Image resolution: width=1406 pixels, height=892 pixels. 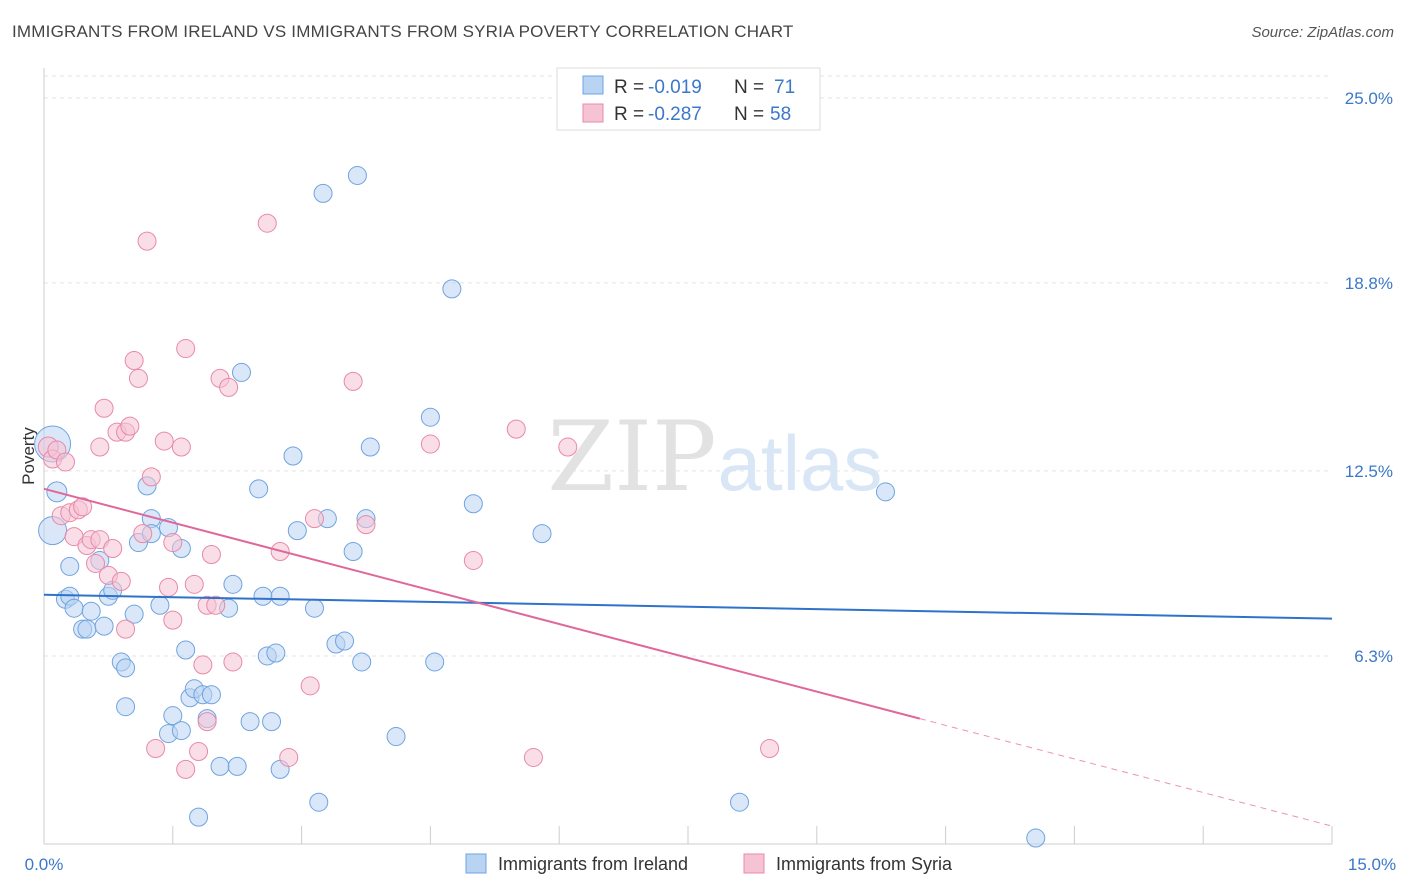 I want to click on y-tick-label: 18.8%, so click(x=1369, y=283).